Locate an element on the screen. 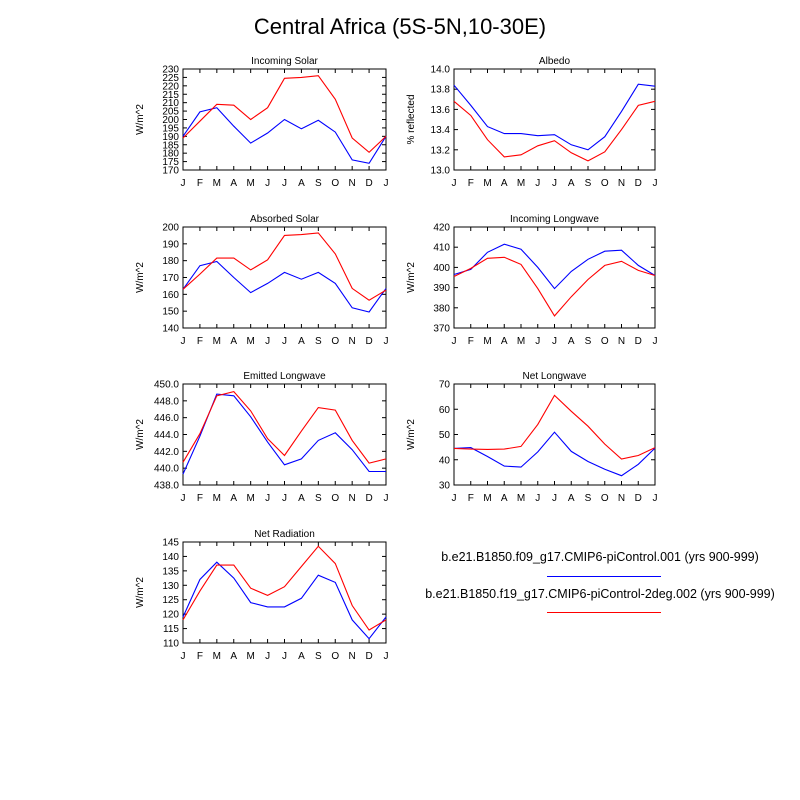  y-tick-label: 410 is located at coordinates (441, 248).